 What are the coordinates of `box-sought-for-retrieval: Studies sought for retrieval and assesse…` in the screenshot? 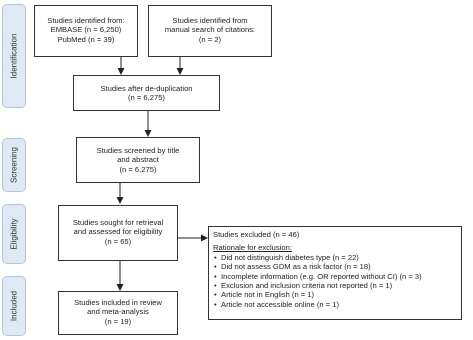 It's located at (118, 233).